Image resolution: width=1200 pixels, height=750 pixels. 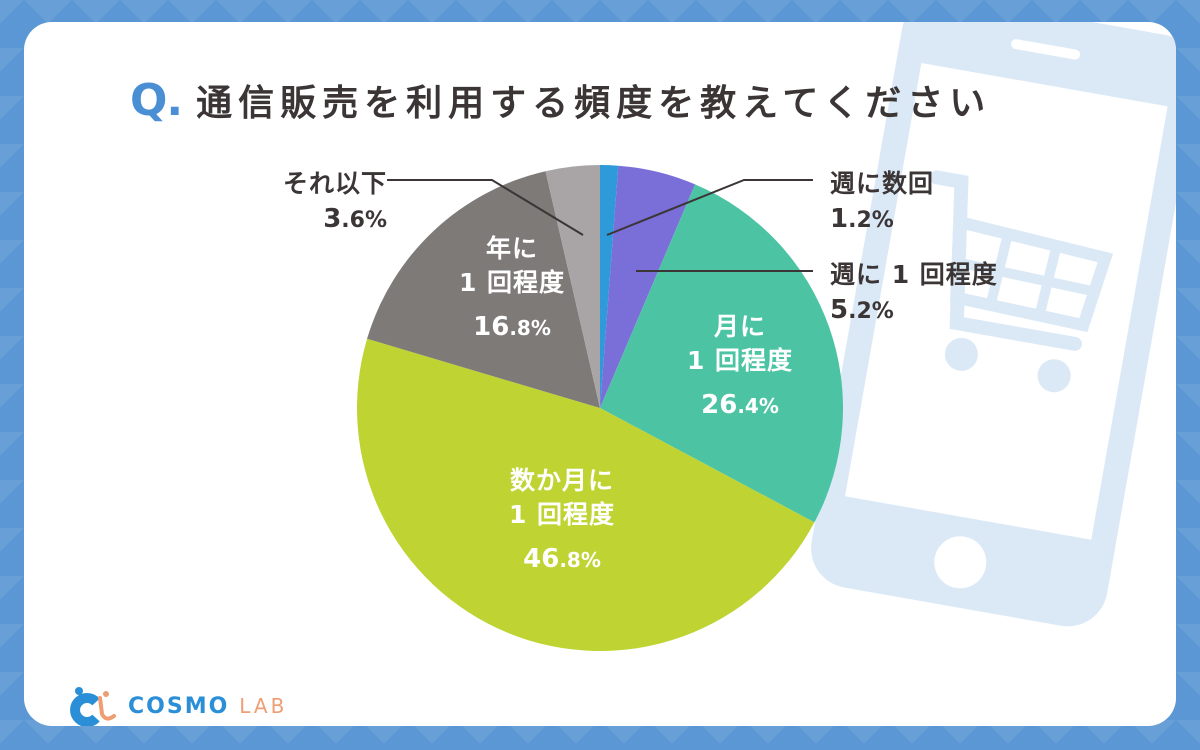 I want to click on cosmo-logo-icon, so click(x=93, y=706).